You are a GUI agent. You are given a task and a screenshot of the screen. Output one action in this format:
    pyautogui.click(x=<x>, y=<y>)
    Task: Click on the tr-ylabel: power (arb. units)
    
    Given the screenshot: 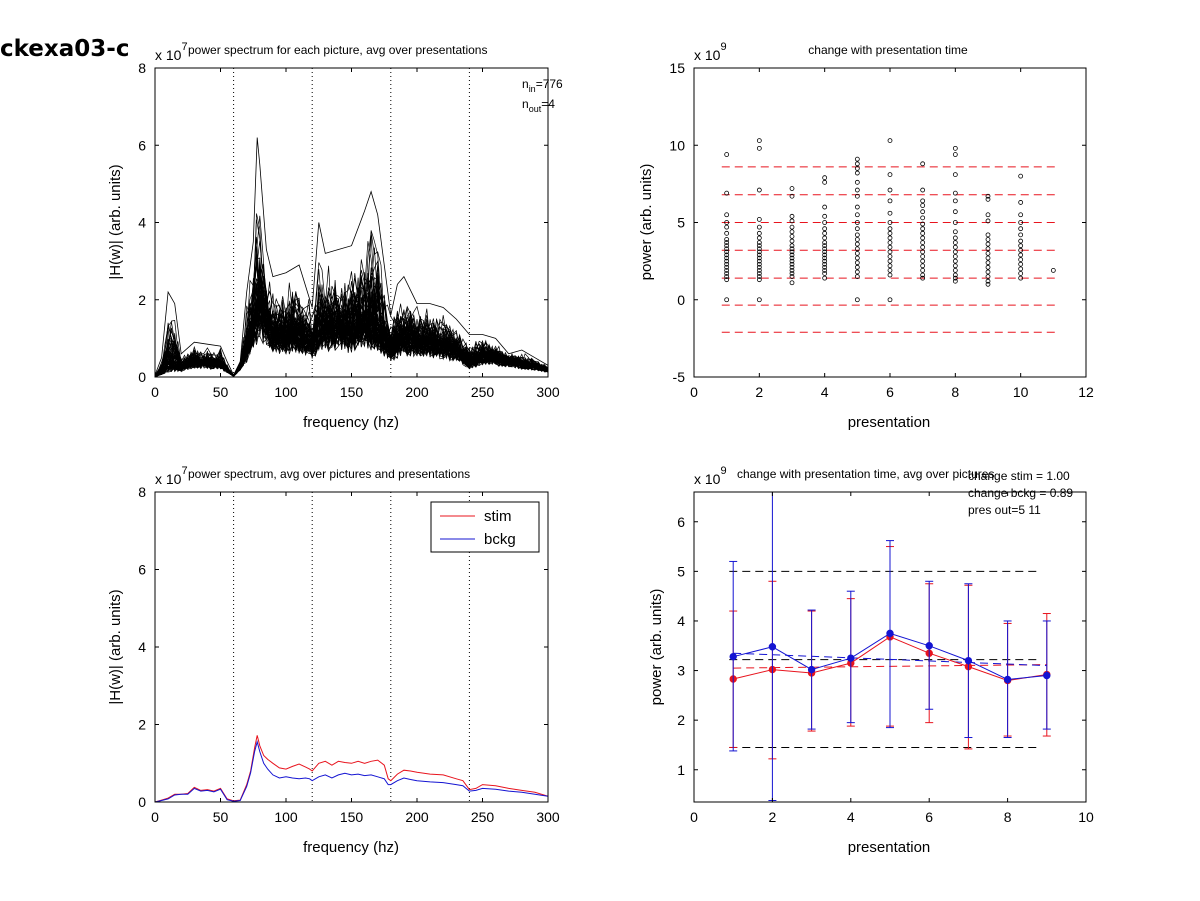 What is the action you would take?
    pyautogui.click(x=646, y=222)
    